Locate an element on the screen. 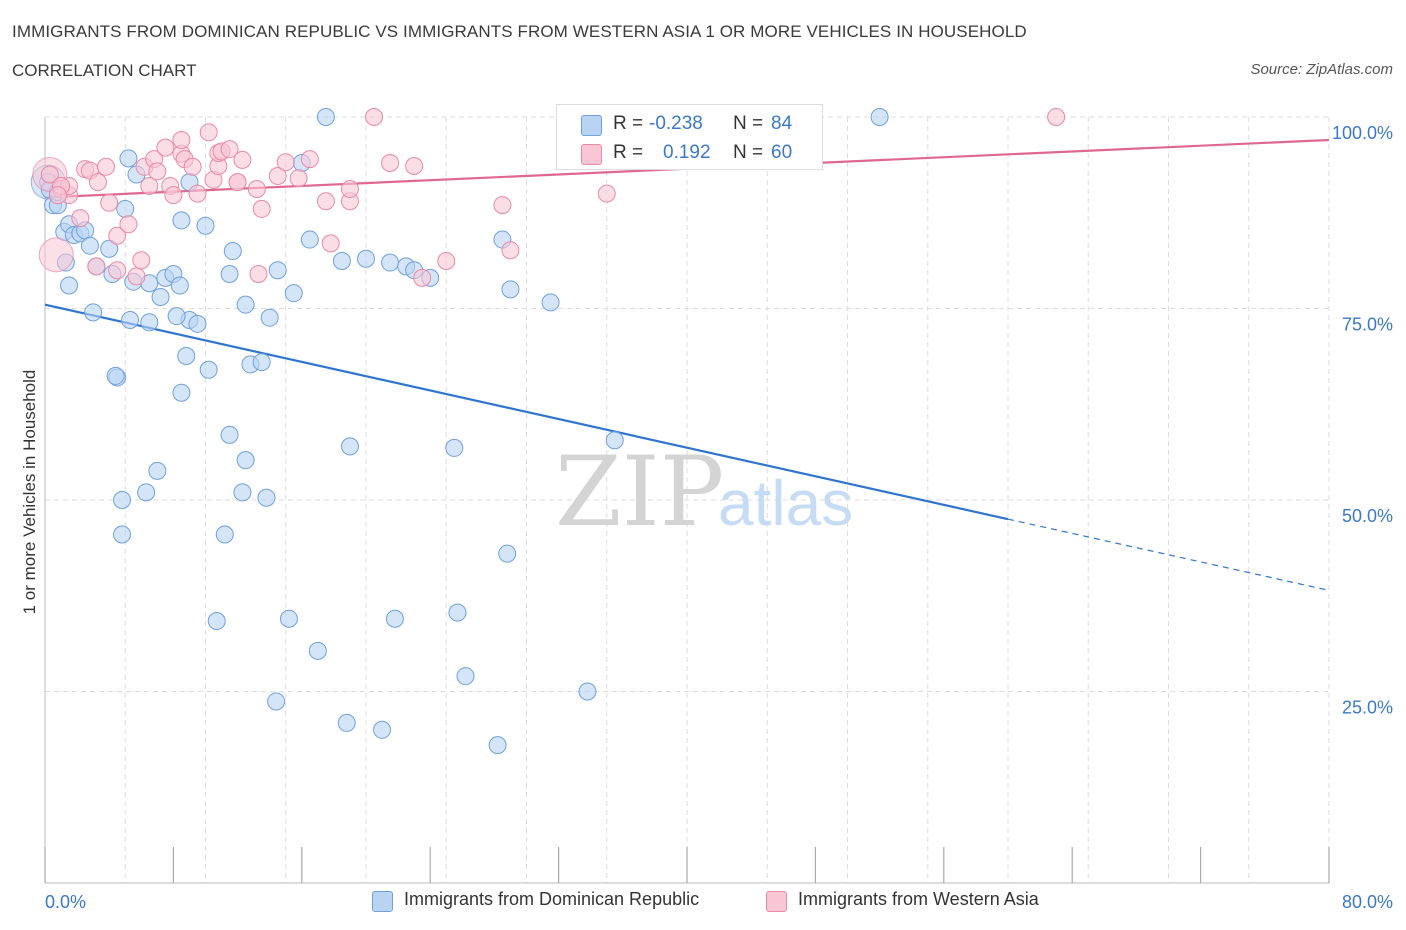 This screenshot has height=930, width=1406. chart-subtitle: CORRELATION CHART is located at coordinates (104, 70).